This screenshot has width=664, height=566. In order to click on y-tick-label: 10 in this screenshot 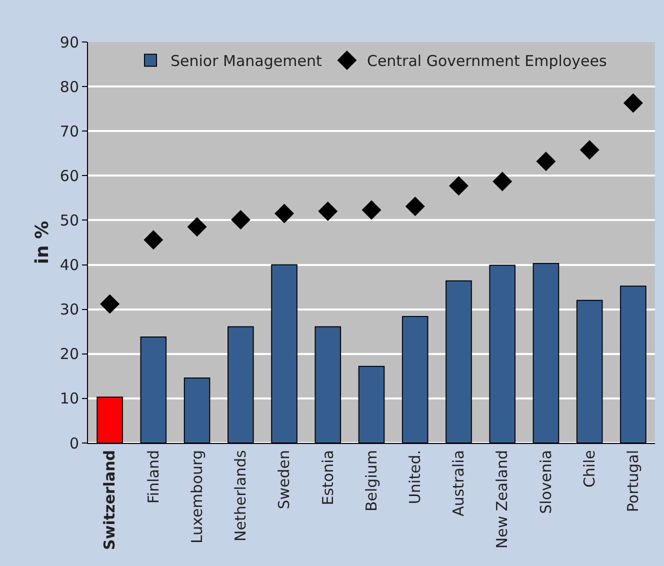, I will do `click(69, 399)`.